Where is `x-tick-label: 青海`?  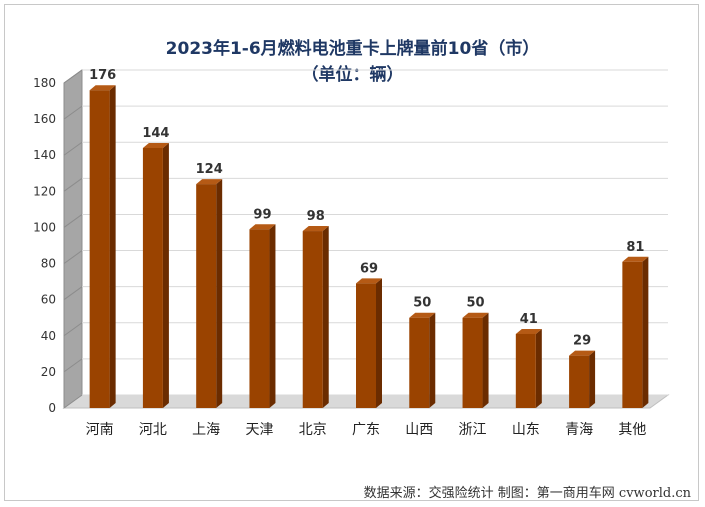 x-tick-label: 青海 is located at coordinates (579, 430).